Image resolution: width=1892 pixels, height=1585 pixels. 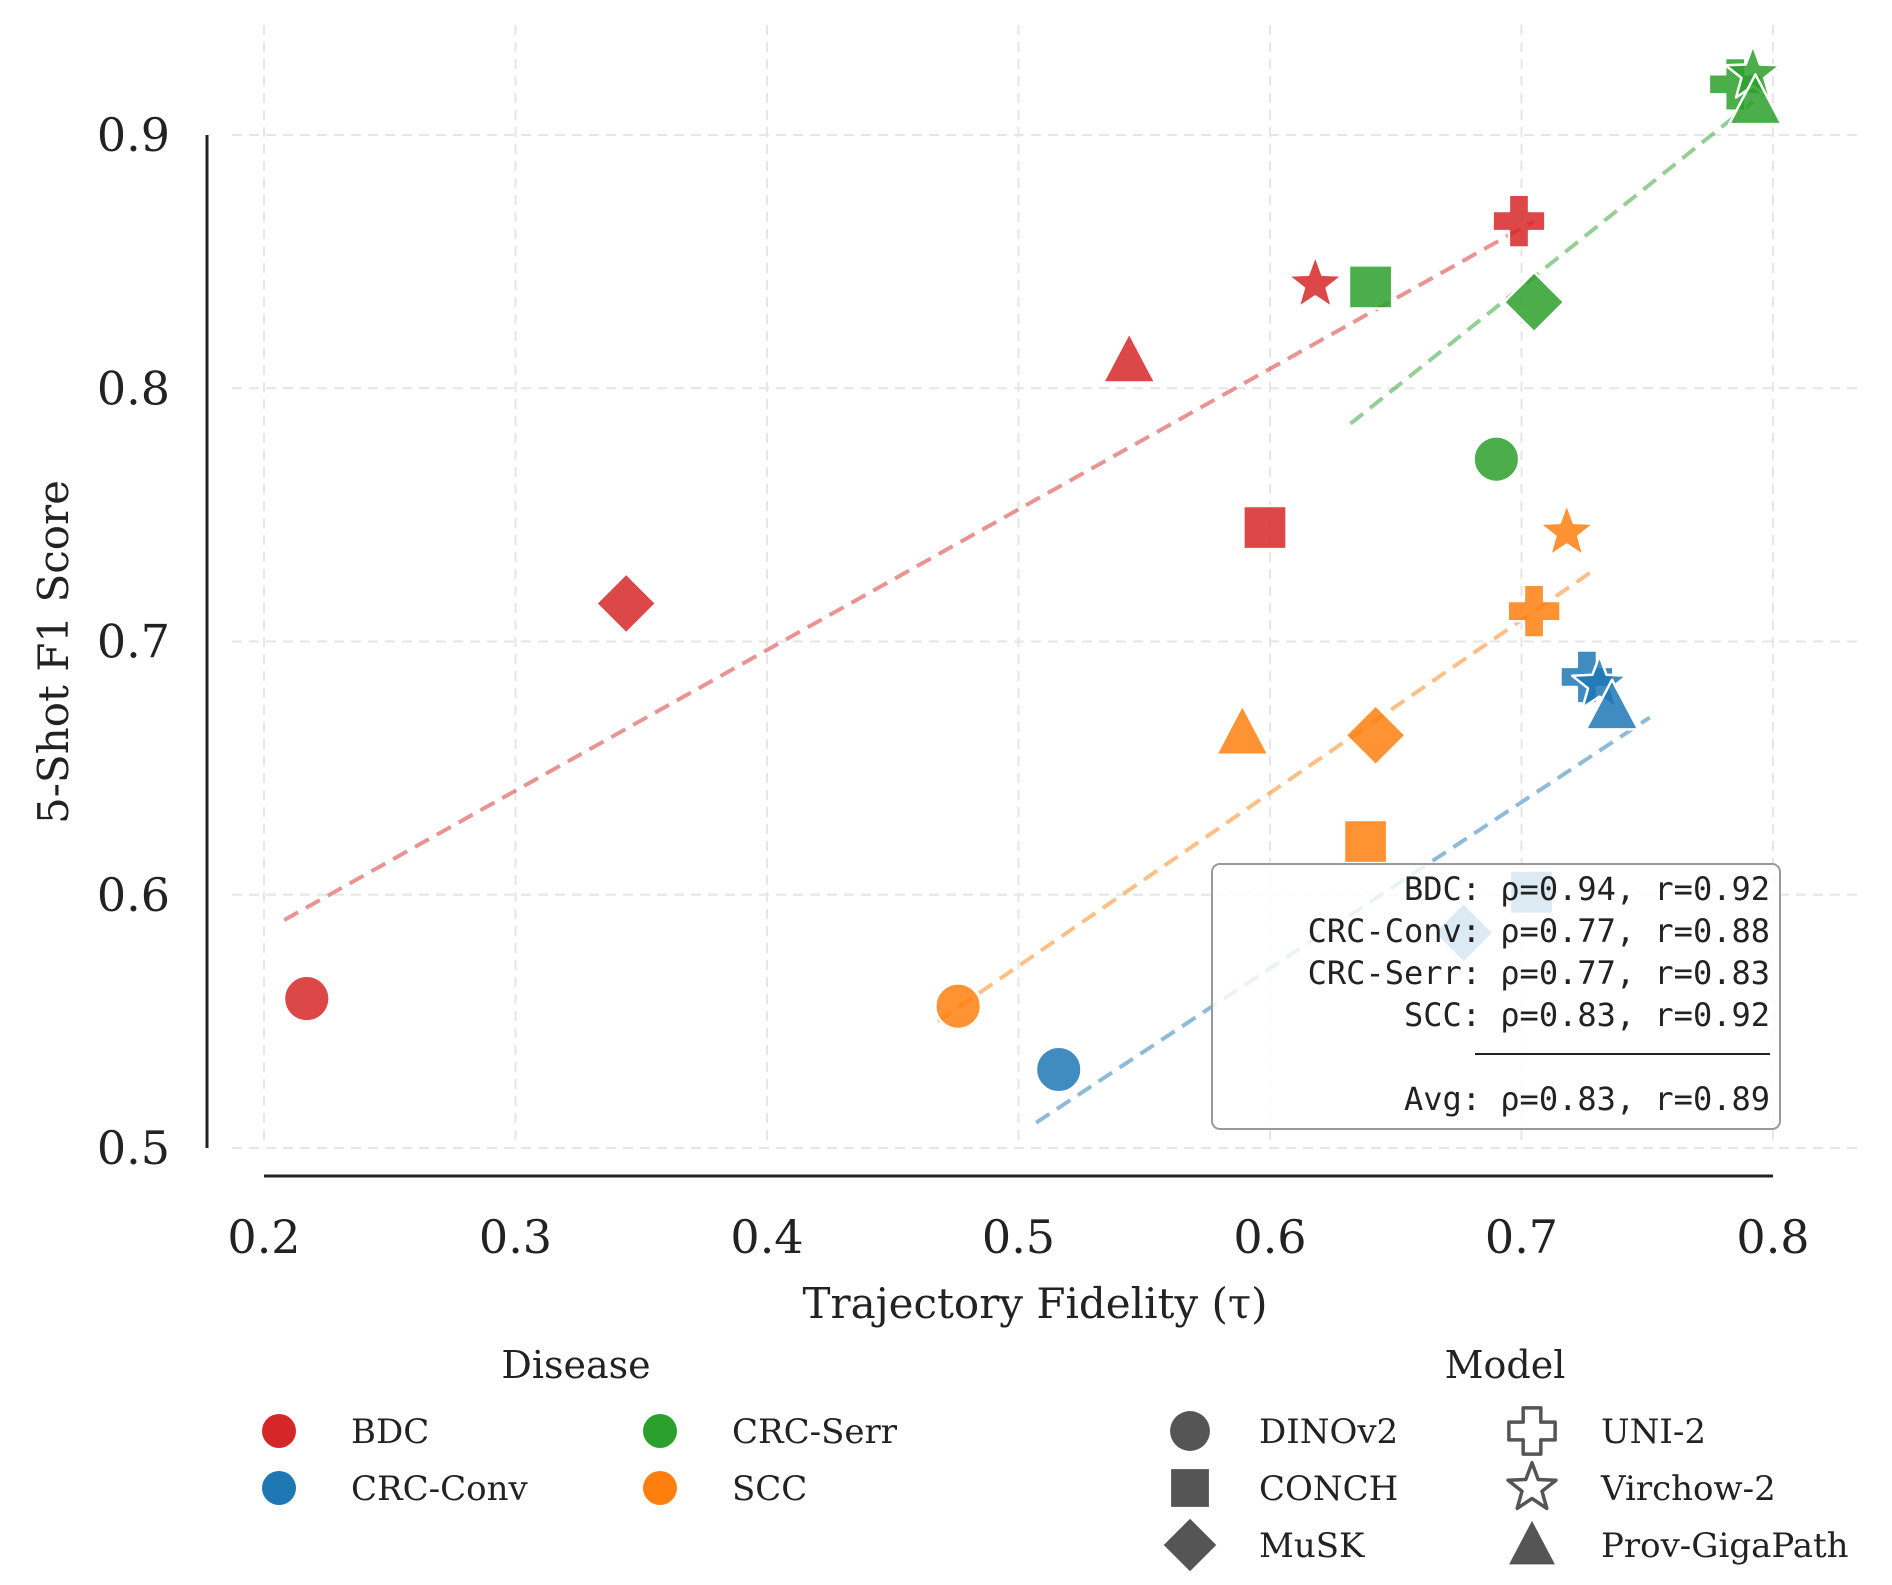 I want to click on point-crc-serr-conch, so click(x=1370, y=287).